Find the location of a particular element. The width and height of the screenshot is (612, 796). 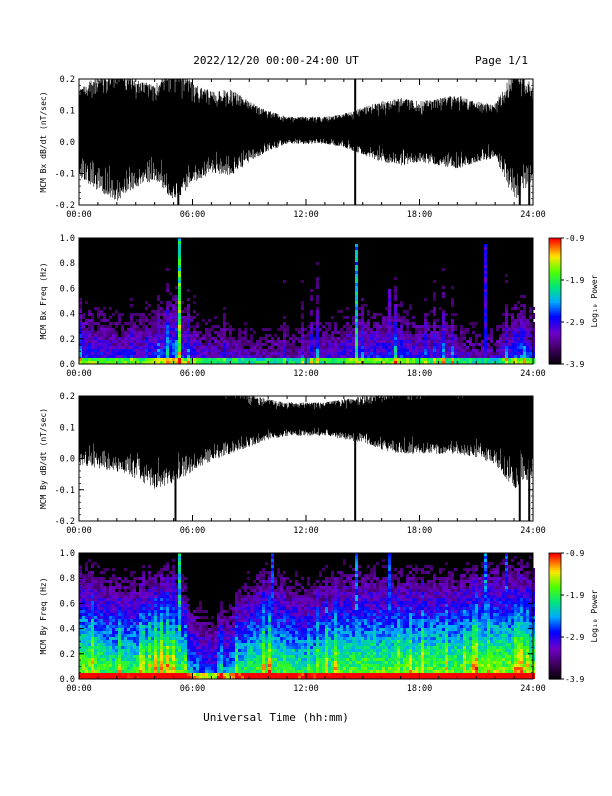

colorbar-label: Log₁₀ Power is located at coordinates (594, 300).